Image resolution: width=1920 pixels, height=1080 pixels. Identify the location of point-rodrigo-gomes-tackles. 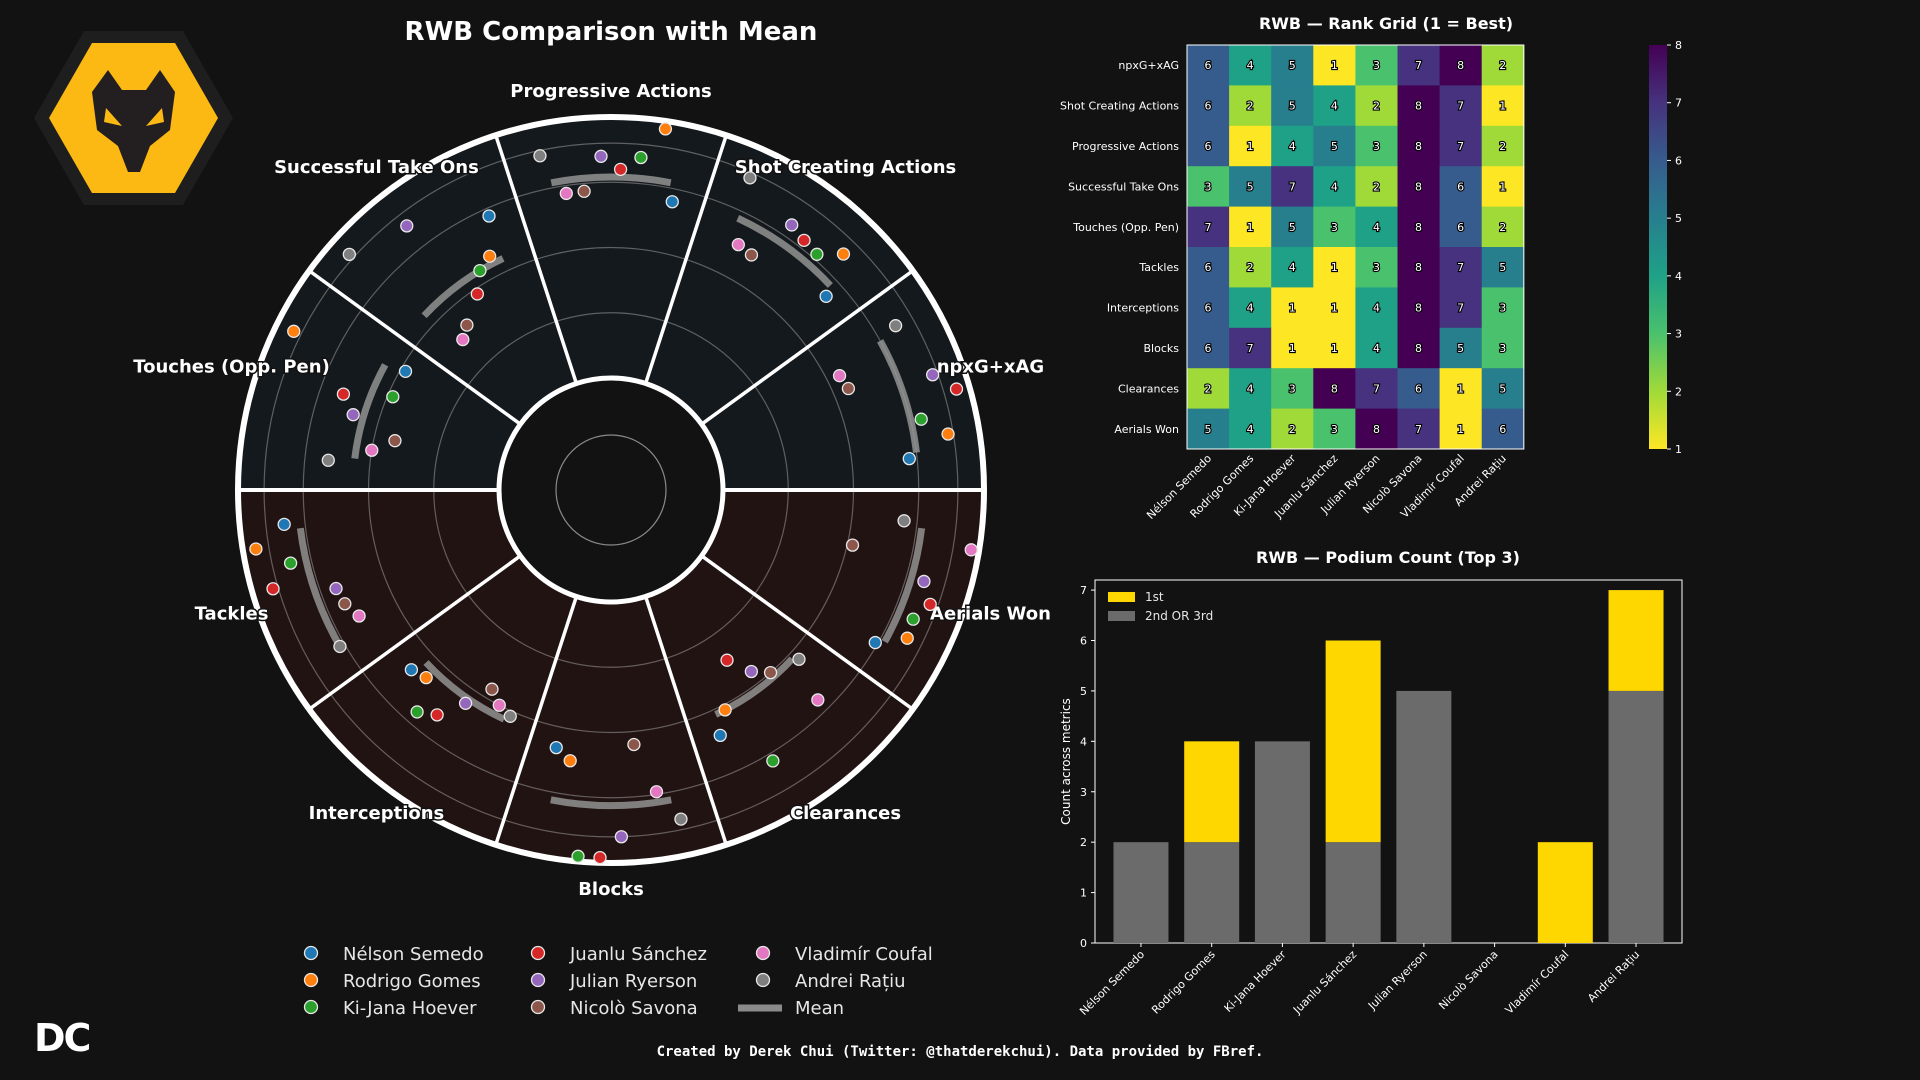
(256, 549).